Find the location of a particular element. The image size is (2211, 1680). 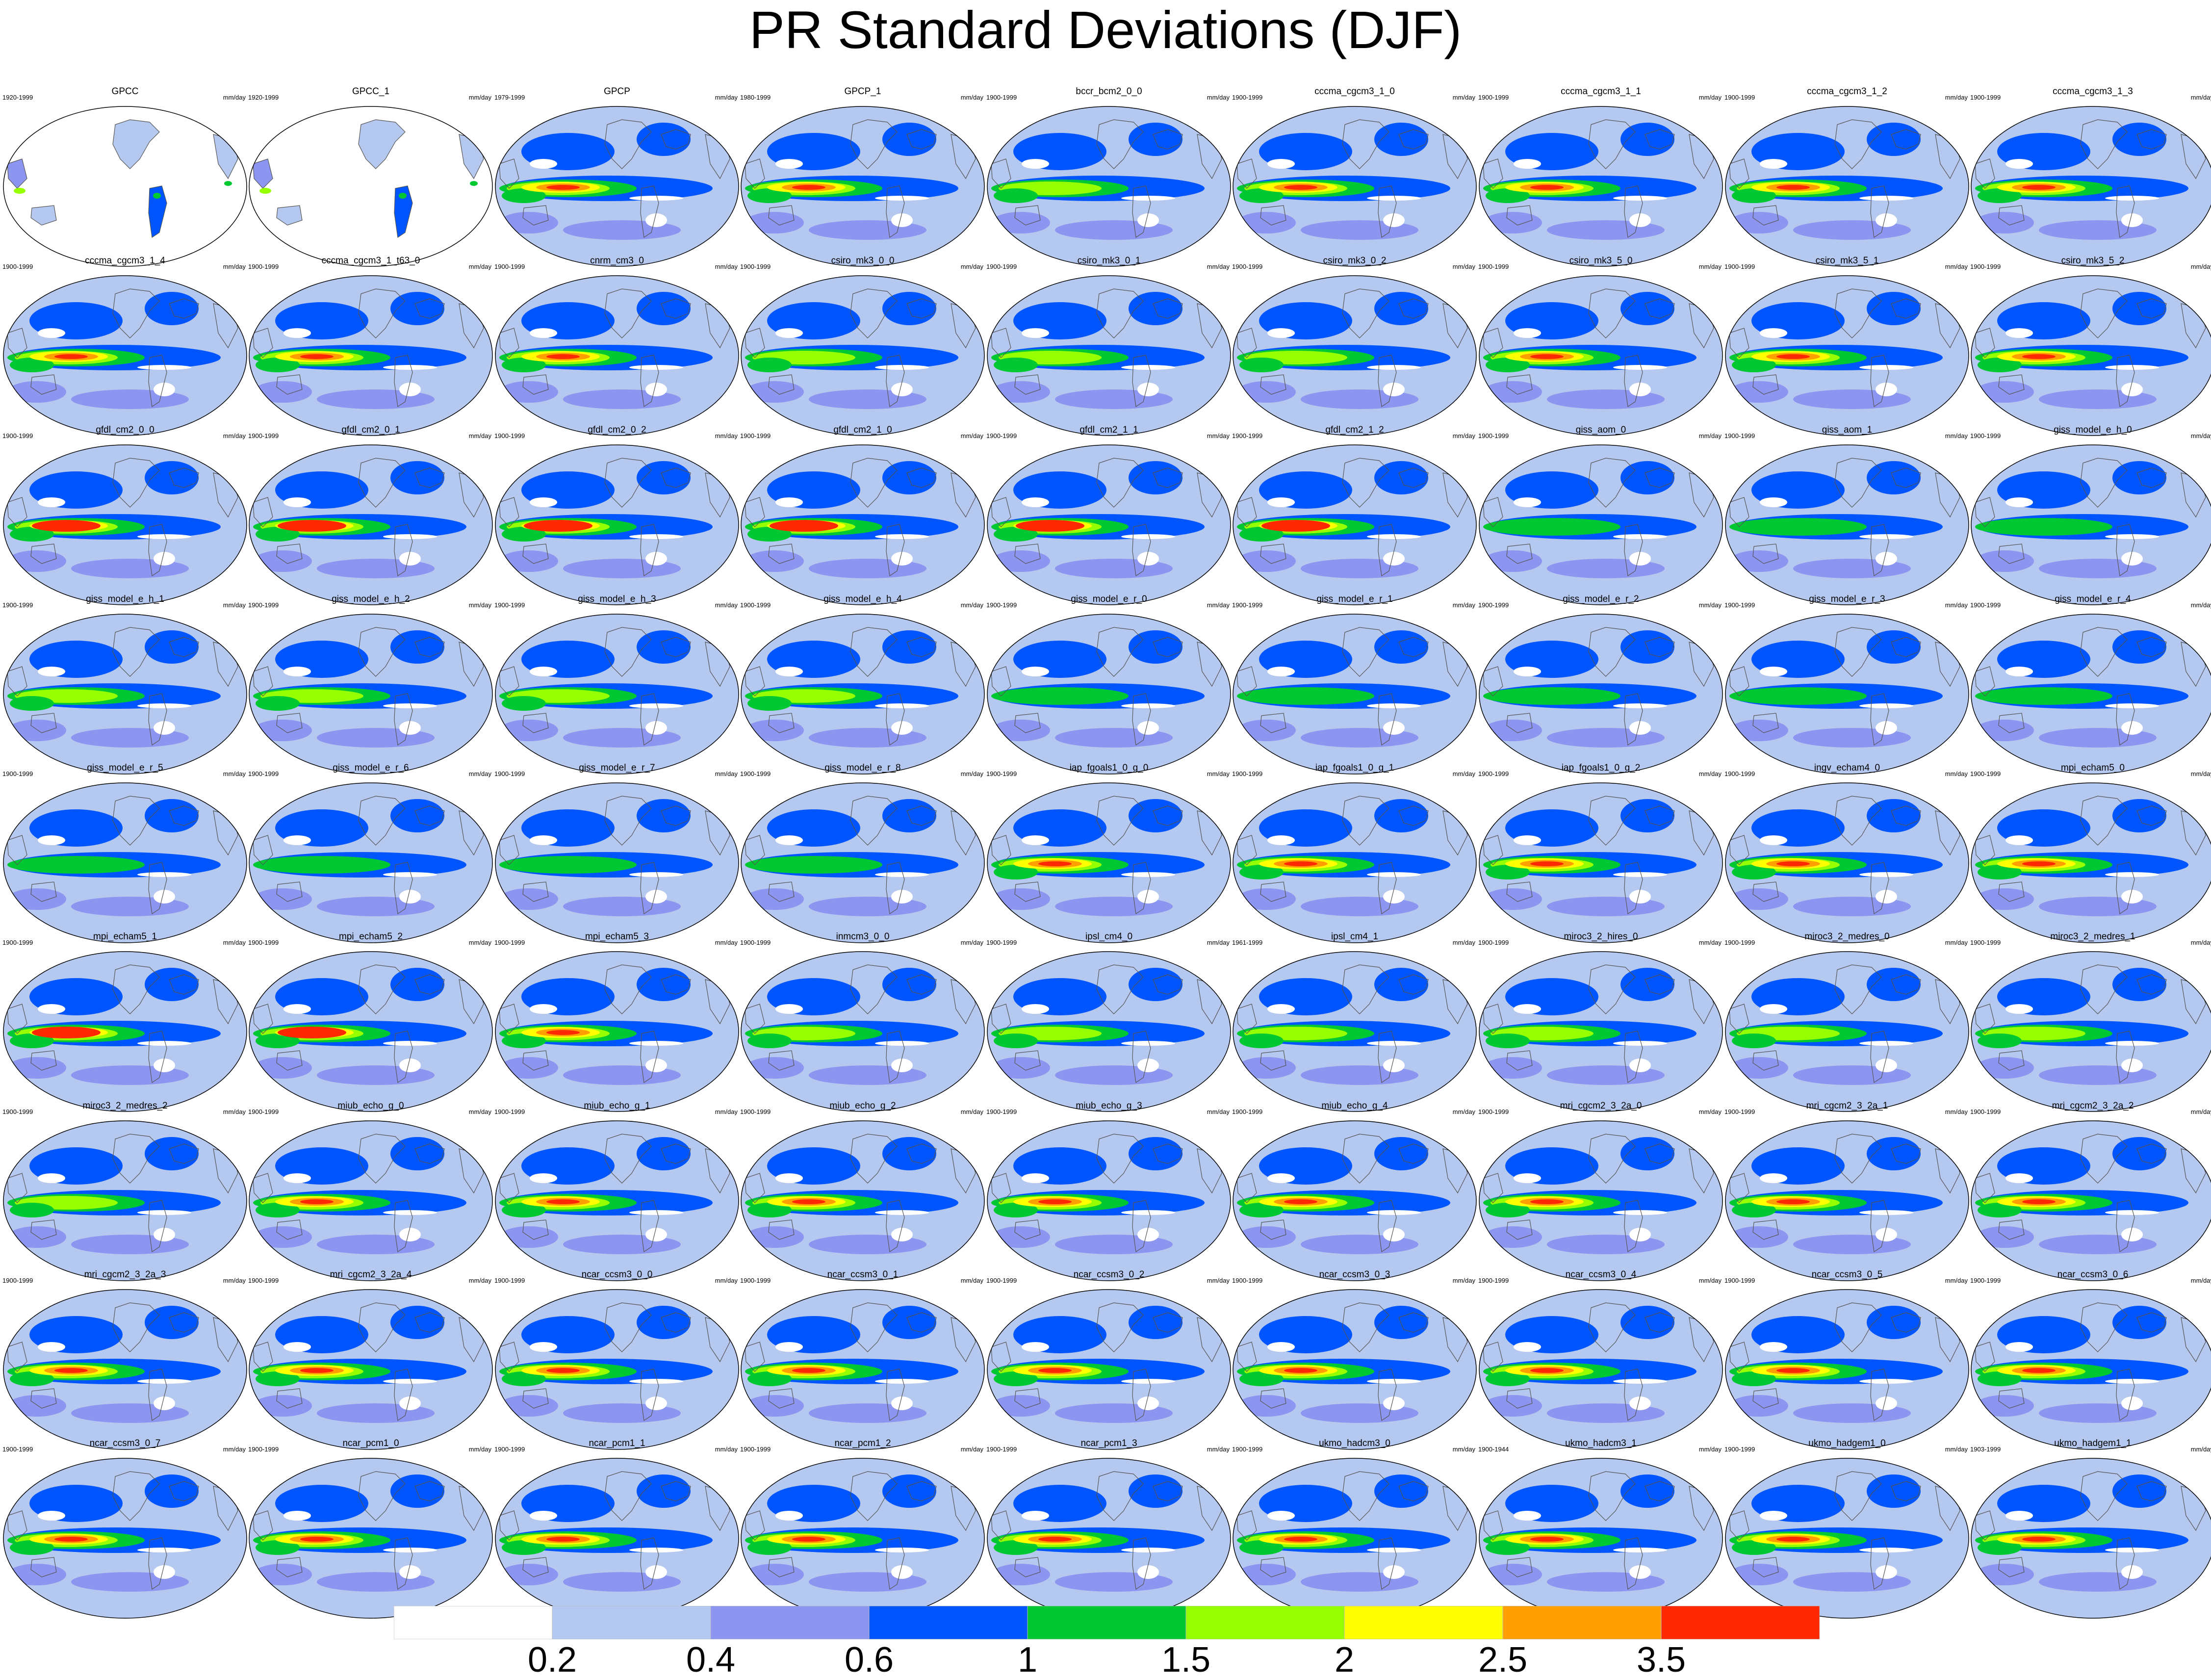

panel-title: miroc3_2_medres_2 is located at coordinates (125, 1106).